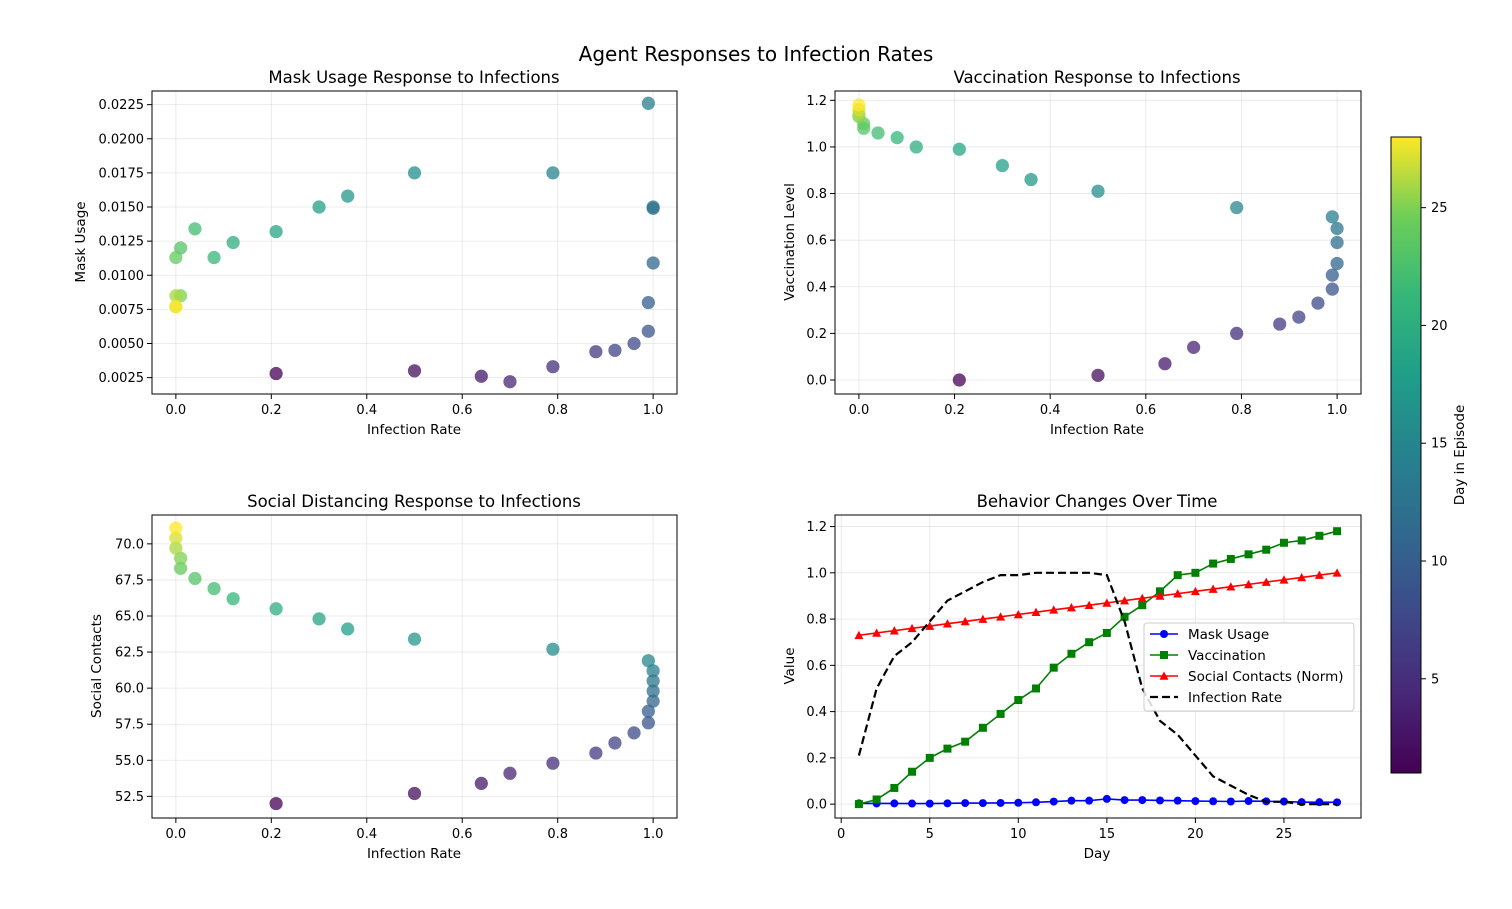 The image size is (1512, 909). What do you see at coordinates (1096, 77) in the screenshot?
I see `vaccination-title: Vaccination Response to Infections` at bounding box center [1096, 77].